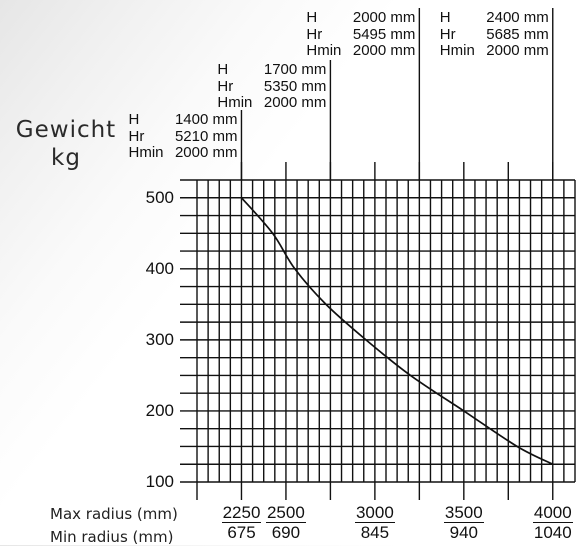 This screenshot has height=546, width=580. Describe the element at coordinates (295, 69) in the screenshot. I see `annotation-value: 1700 mm` at that location.